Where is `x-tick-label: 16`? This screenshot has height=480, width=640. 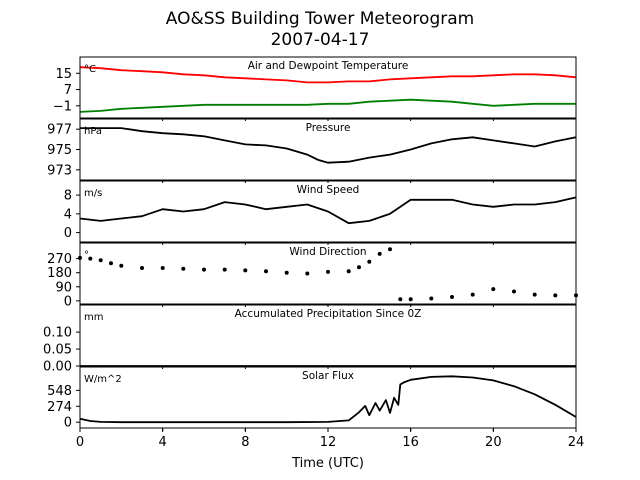
x-tick-label: 16 is located at coordinates (410, 442).